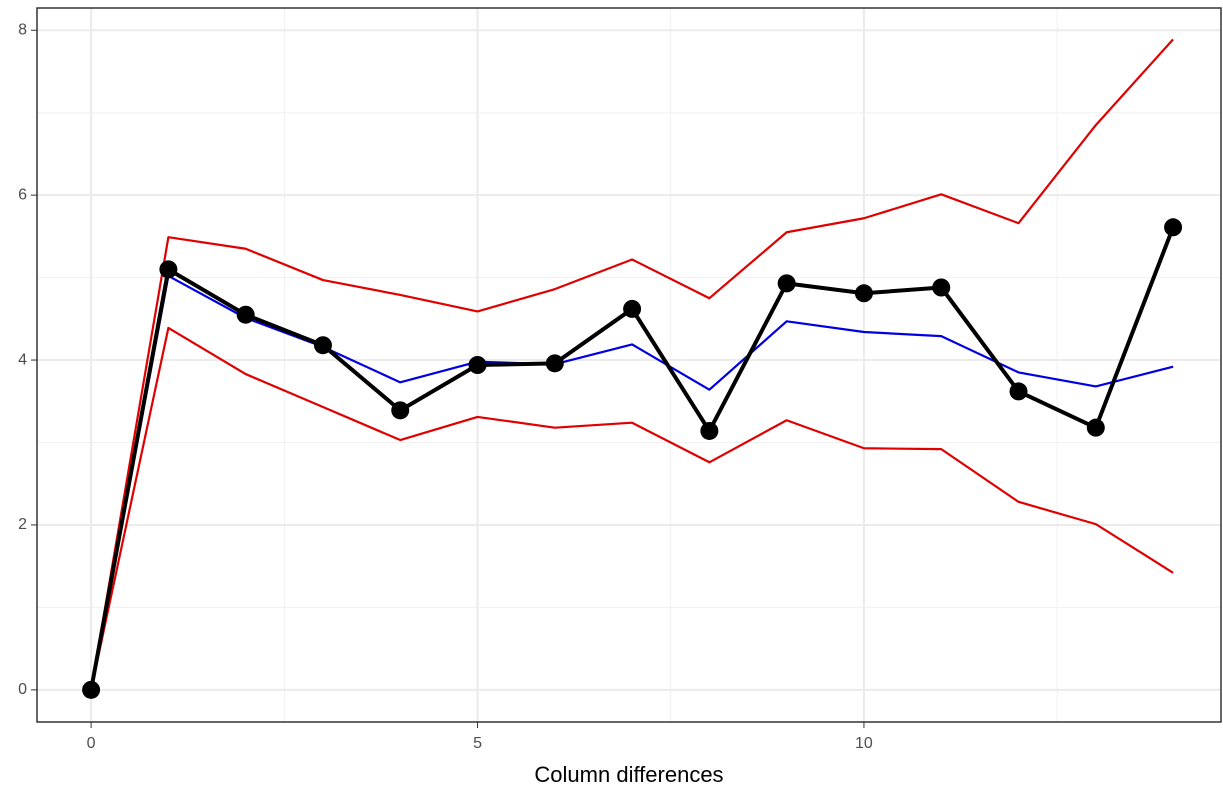 The image size is (1223, 794). Describe the element at coordinates (22, 359) in the screenshot. I see `y-tick-label: 4` at that location.